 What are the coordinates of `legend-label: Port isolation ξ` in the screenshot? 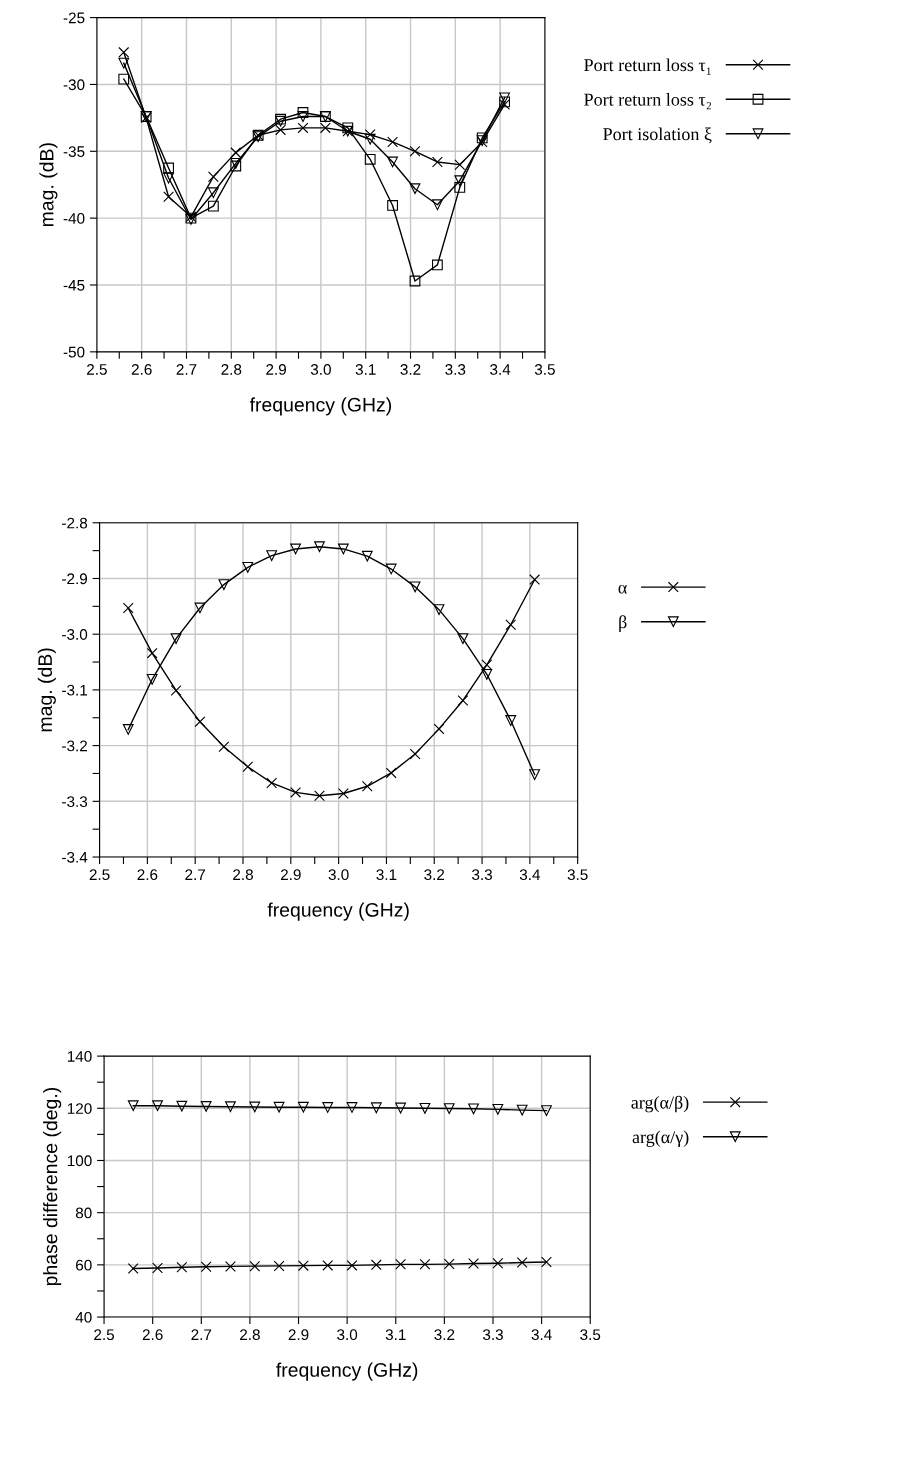 It's located at (657, 135).